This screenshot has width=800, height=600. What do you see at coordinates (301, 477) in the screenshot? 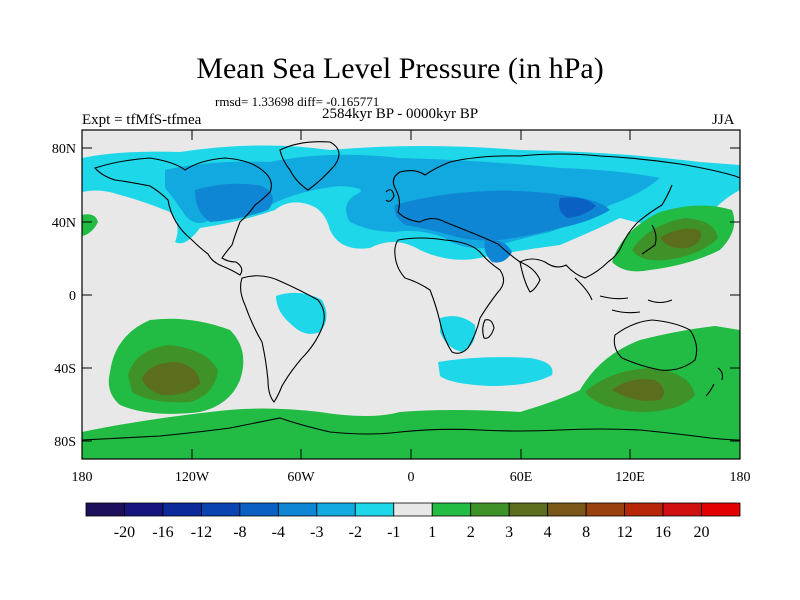
I see `lon-label-60w: 60W` at bounding box center [301, 477].